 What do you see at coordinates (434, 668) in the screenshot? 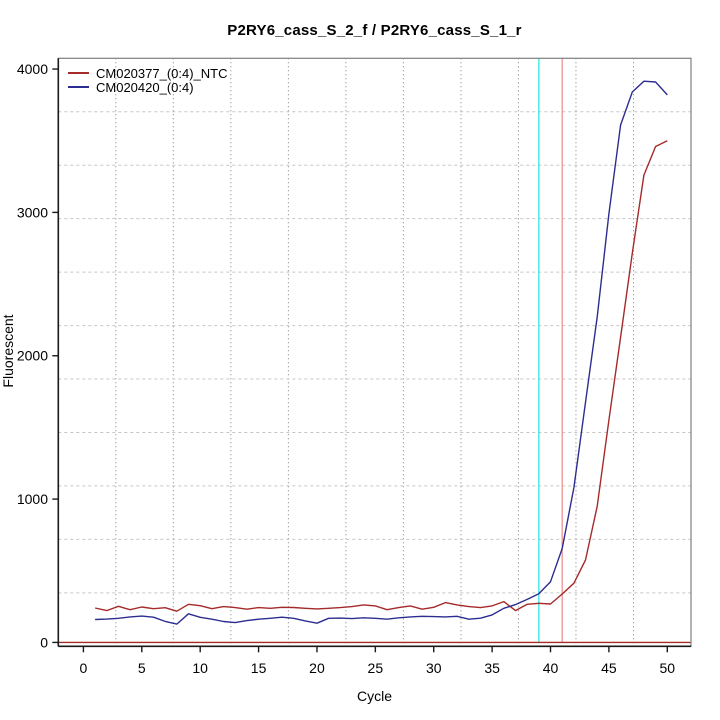
I see `x-tick-label: 30` at bounding box center [434, 668].